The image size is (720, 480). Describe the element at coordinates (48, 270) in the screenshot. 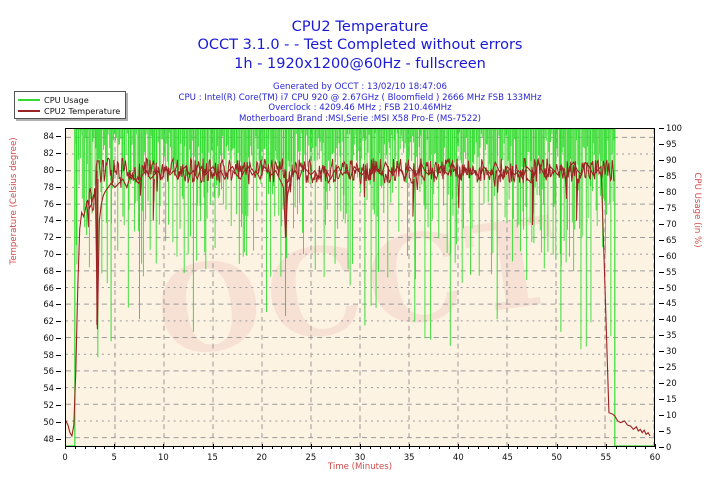

I see `y-axis-left-tick-label: 68` at that location.